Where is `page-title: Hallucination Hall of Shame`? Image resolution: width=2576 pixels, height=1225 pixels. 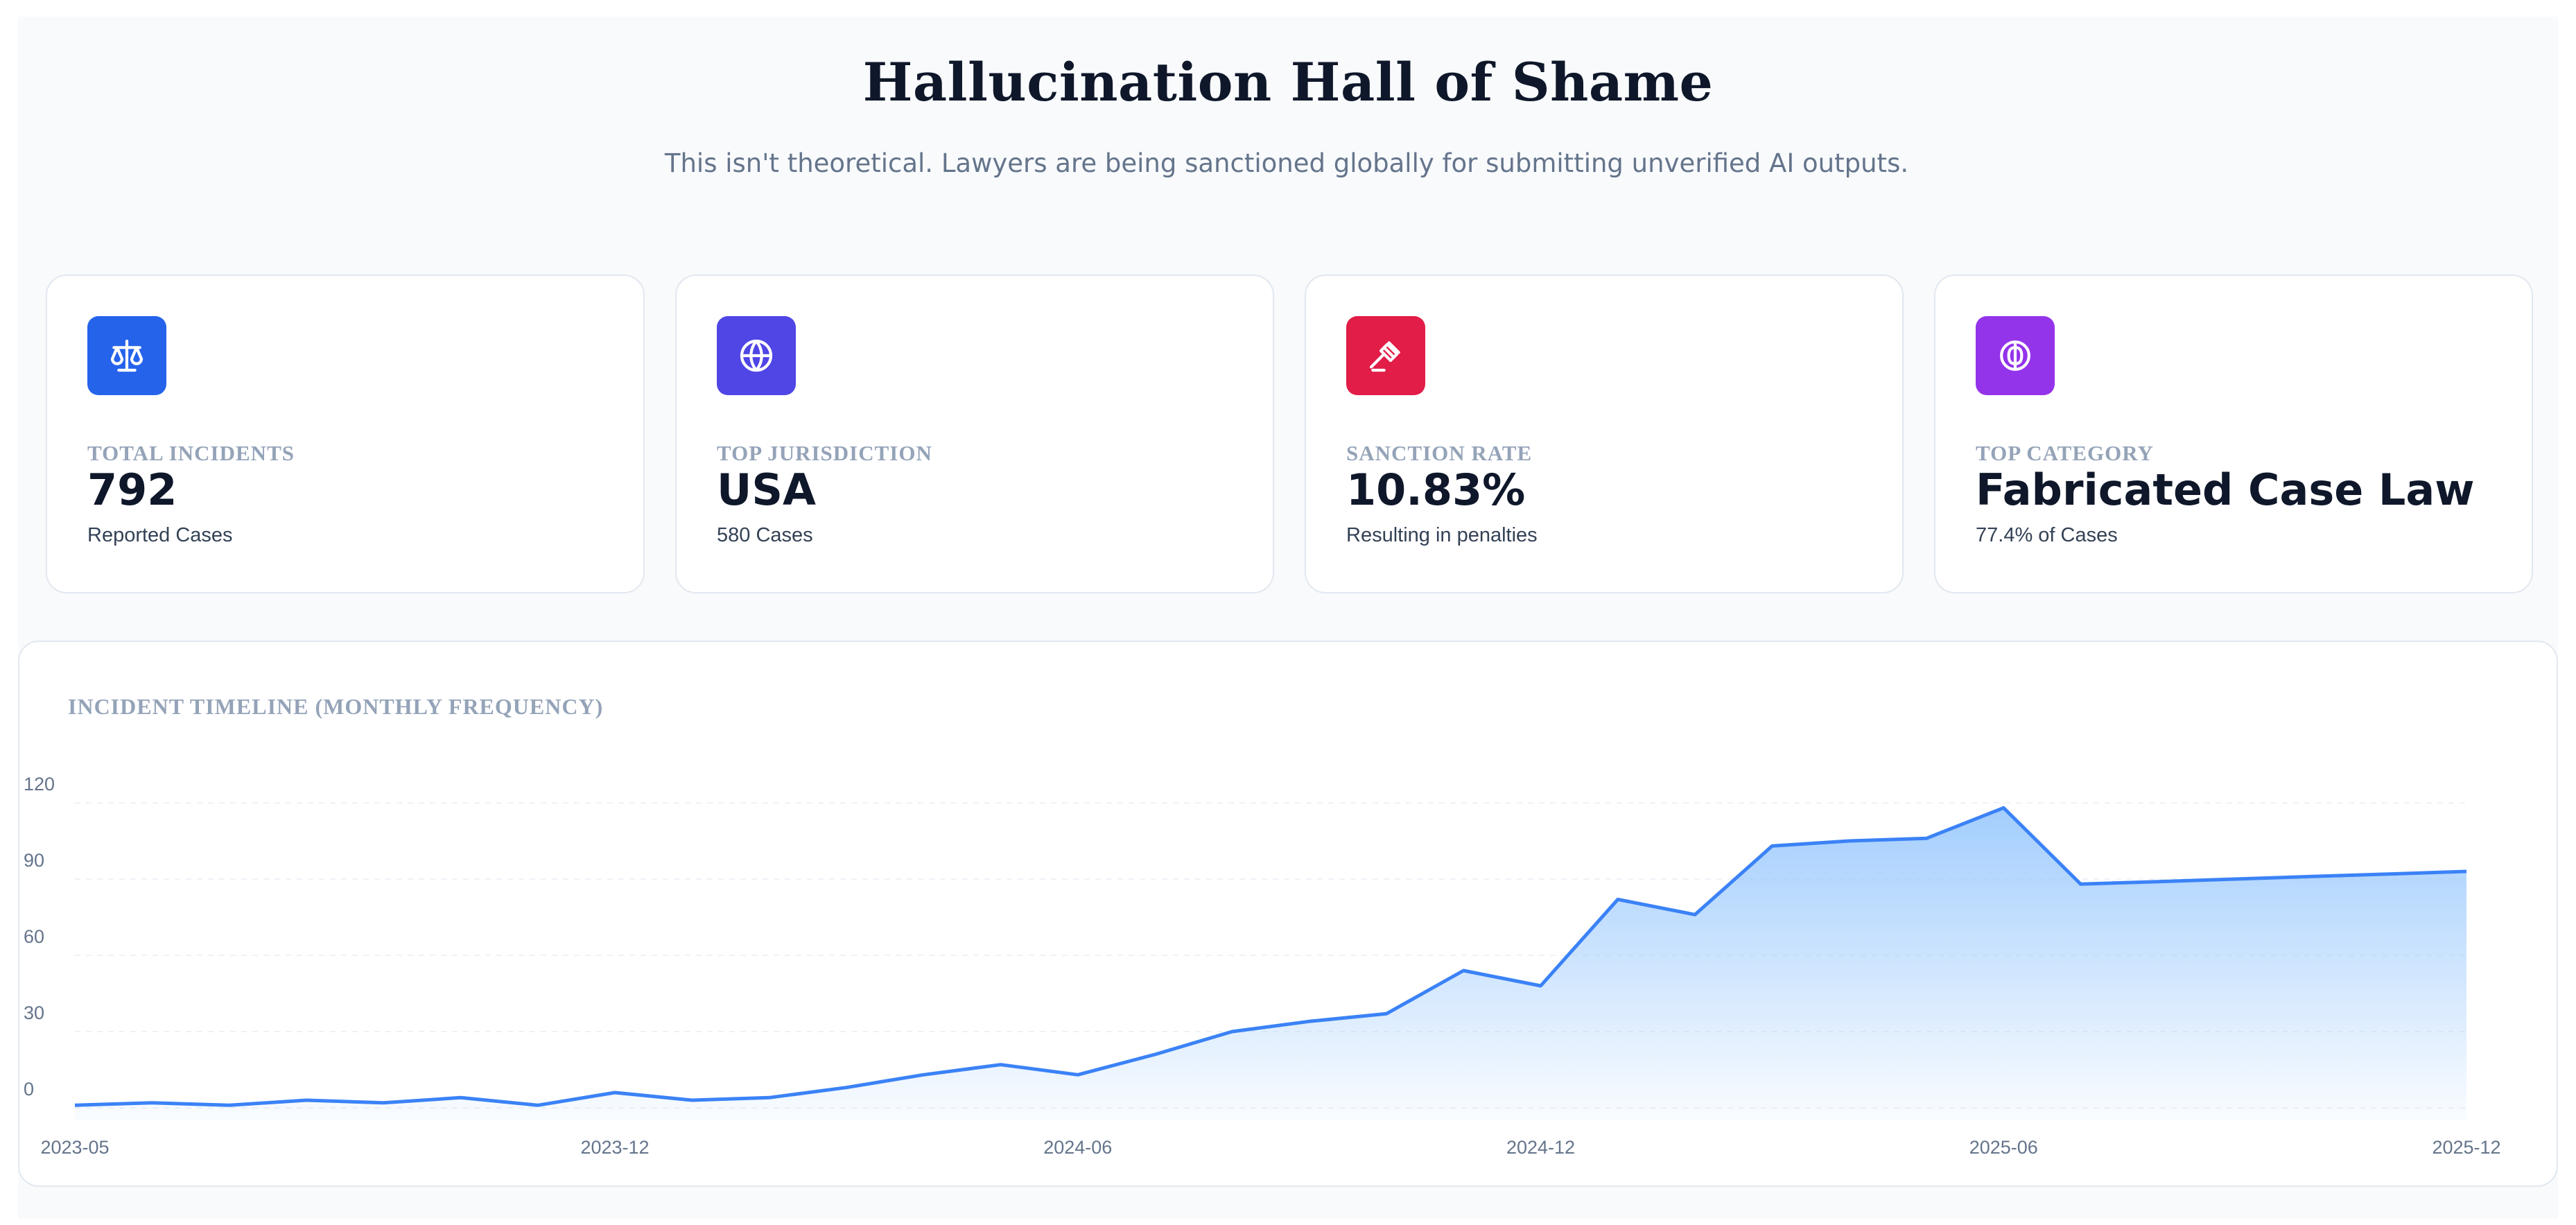
page-title: Hallucination Hall of Shame is located at coordinates (1288, 82).